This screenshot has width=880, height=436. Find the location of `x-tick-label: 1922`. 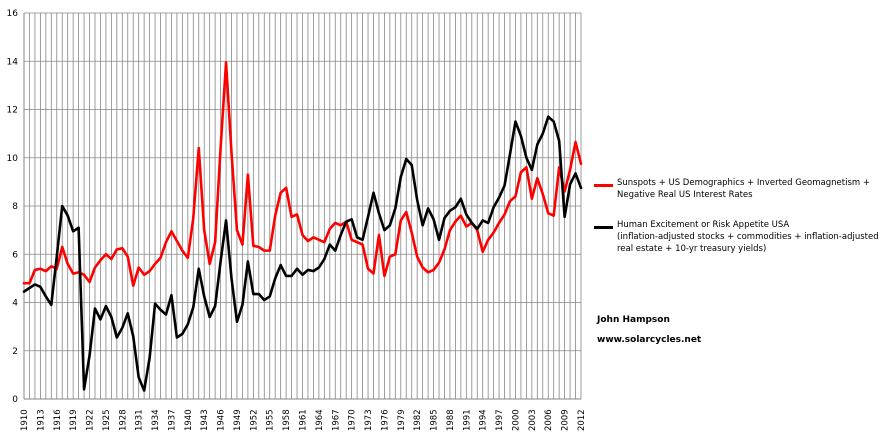

x-tick-label: 1922 is located at coordinates (91, 420).